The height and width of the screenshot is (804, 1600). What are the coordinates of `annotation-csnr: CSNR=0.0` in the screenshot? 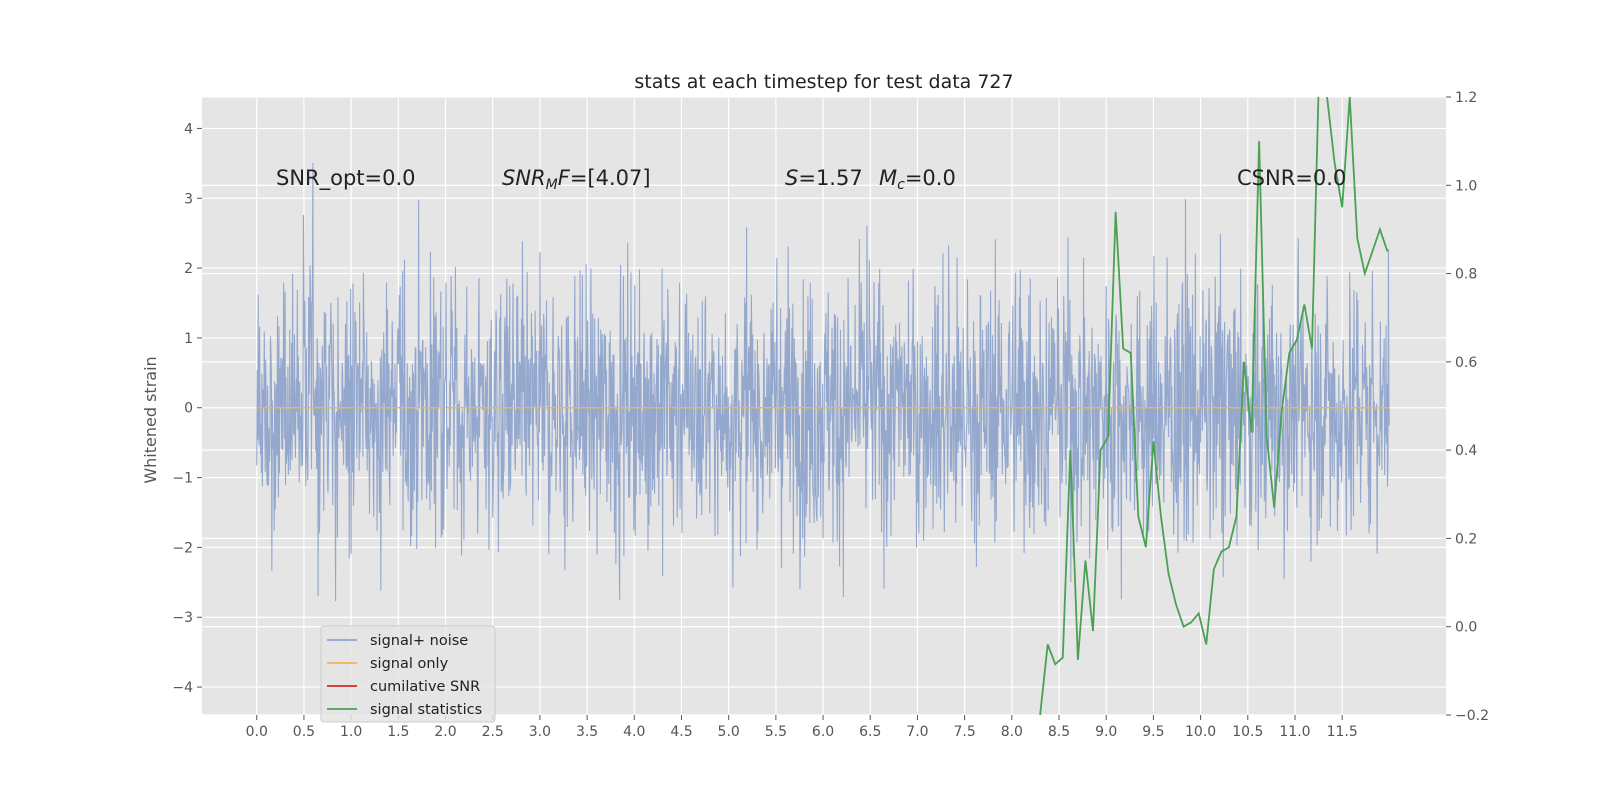 It's located at (1291, 178).